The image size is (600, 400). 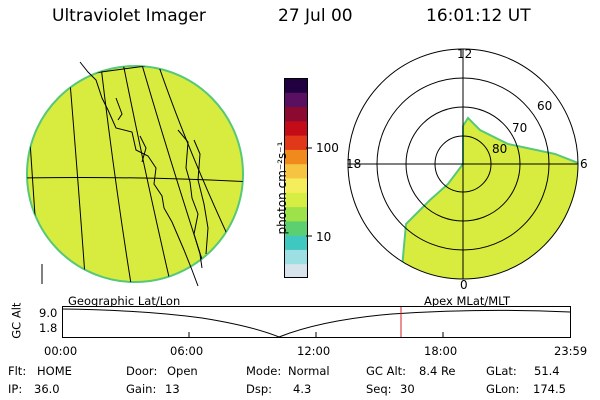 I want to click on glon-value: 174.5, so click(x=549, y=389).